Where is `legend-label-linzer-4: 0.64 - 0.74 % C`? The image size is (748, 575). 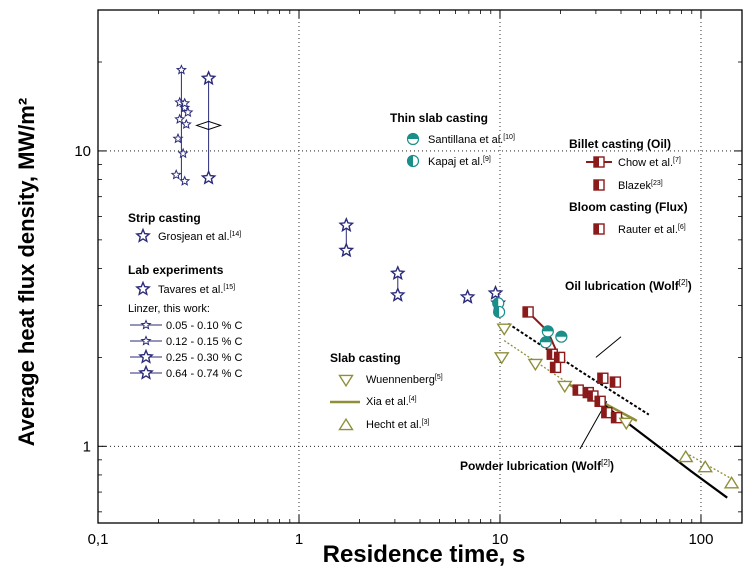 legend-label-linzer-4: 0.64 - 0.74 % C is located at coordinates (204, 374).